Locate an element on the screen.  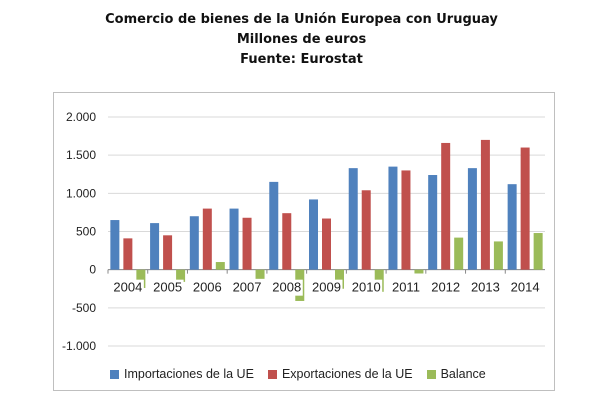
bar-exportaciones-de-la-ue-2008 is located at coordinates (287, 241).